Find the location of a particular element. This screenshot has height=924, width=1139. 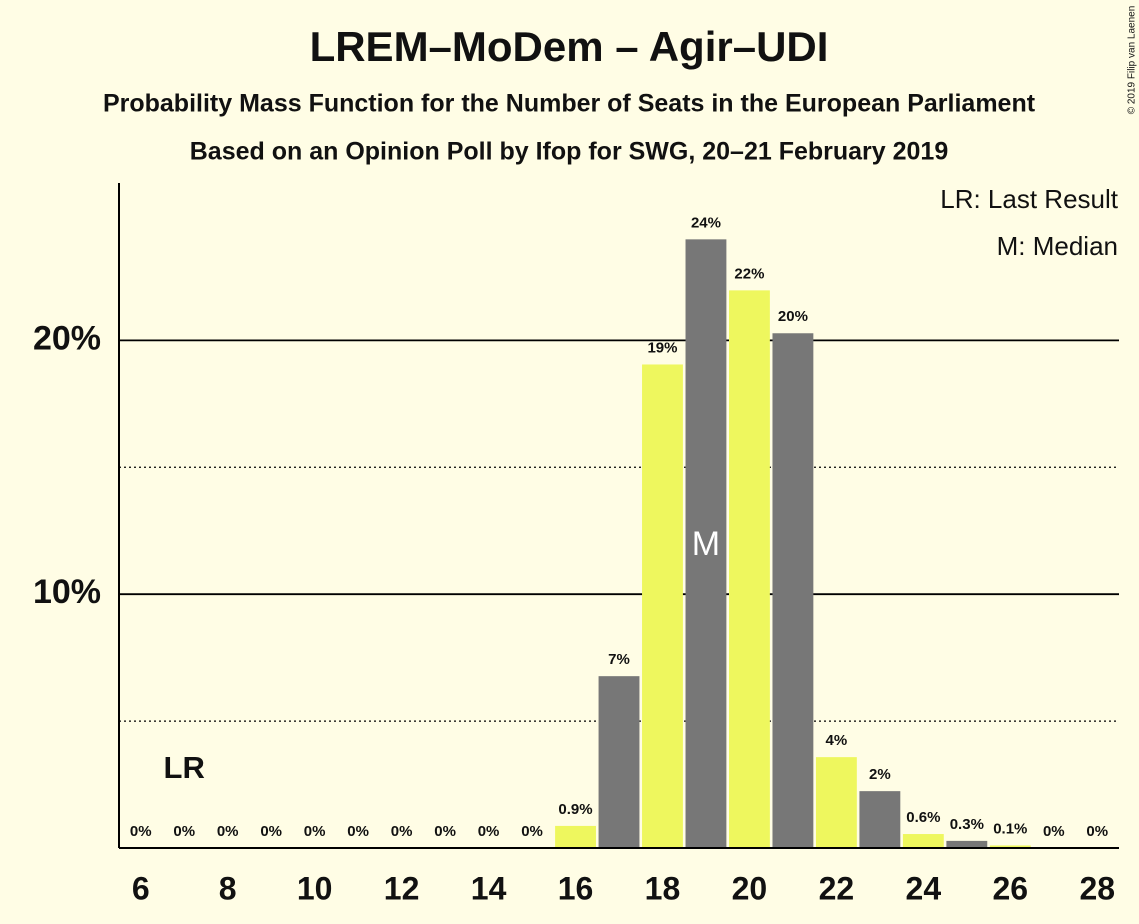

x-tick-label: 14 is located at coordinates (489, 888).